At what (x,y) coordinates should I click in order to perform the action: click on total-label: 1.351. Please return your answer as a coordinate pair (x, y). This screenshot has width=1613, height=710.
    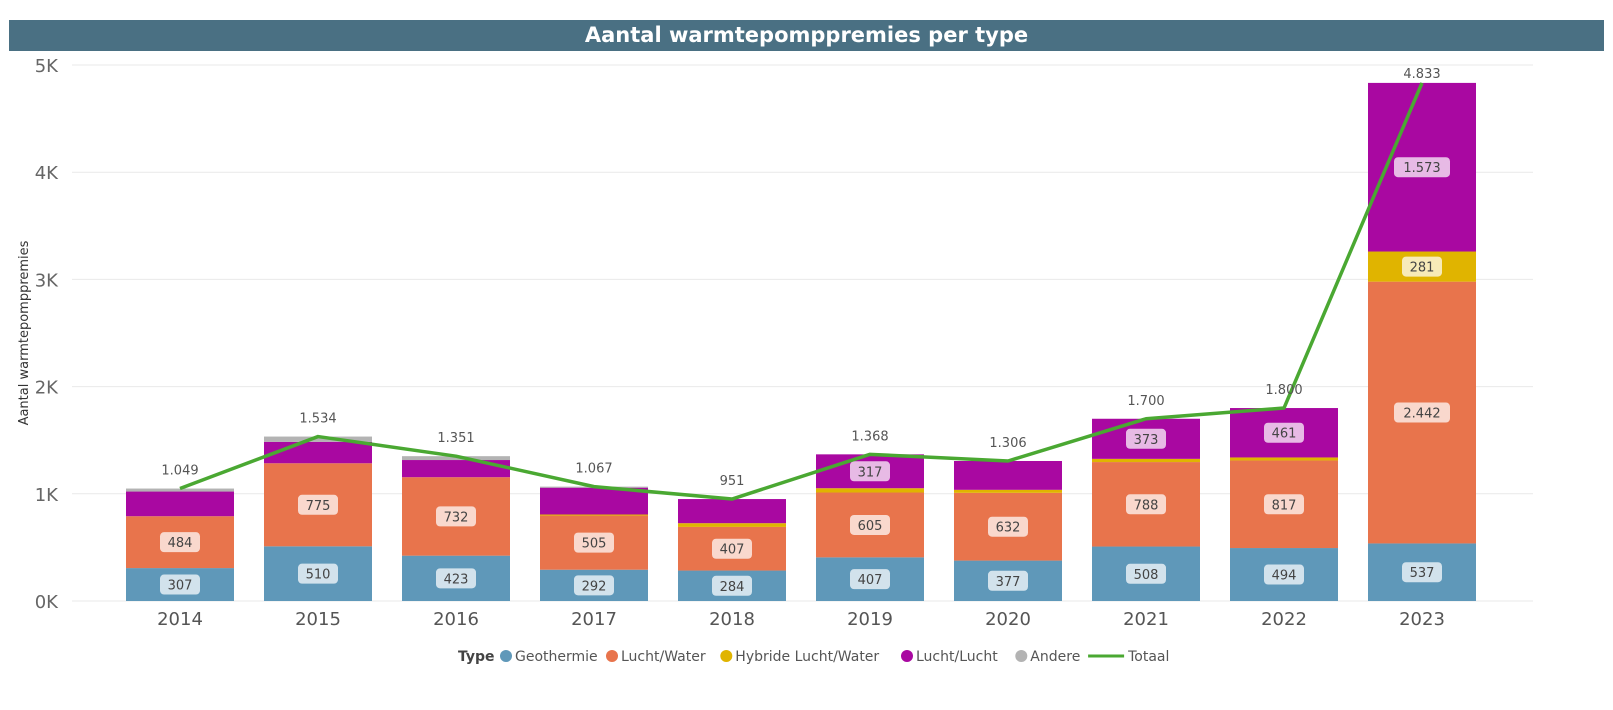
    Looking at the image, I should click on (455, 438).